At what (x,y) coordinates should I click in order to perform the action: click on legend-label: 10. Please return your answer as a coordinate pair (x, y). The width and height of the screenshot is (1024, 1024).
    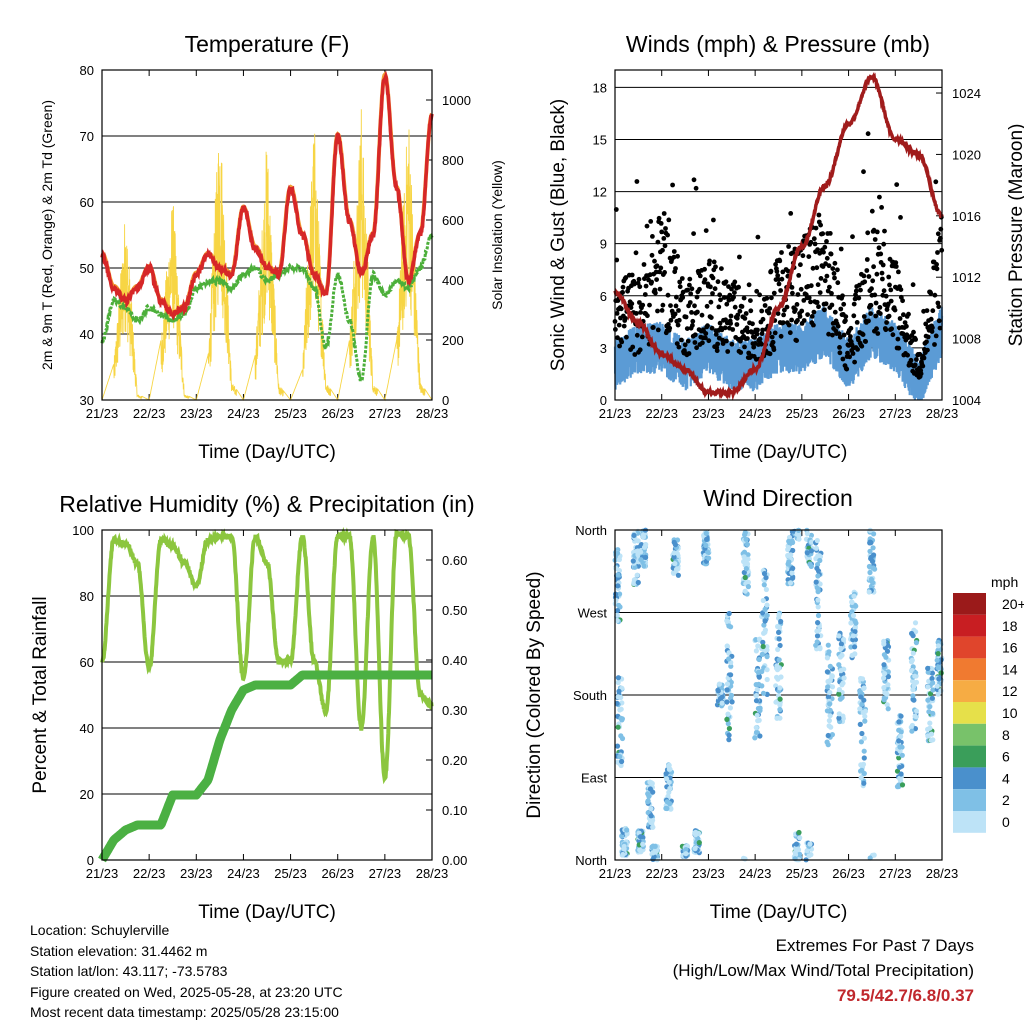
    Looking at the image, I should click on (1010, 713).